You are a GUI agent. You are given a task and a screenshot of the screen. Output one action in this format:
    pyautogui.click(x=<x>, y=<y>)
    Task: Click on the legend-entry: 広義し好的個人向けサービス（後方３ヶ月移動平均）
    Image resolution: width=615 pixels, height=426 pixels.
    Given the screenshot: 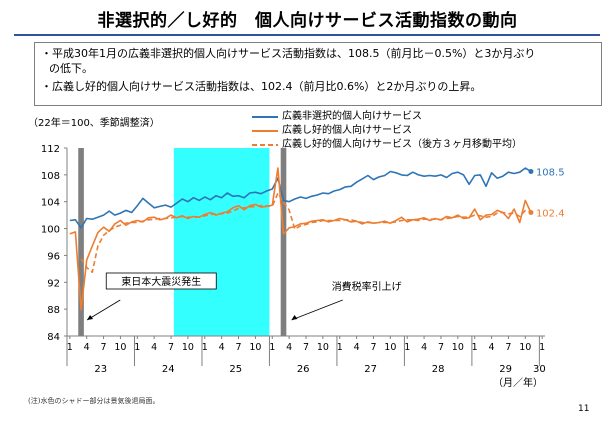 What is the action you would take?
    pyautogui.click(x=387, y=145)
    